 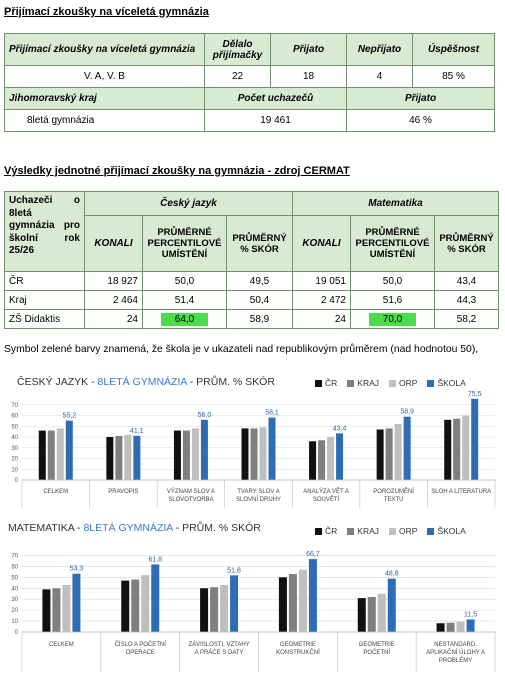 I want to click on cell: 2 472, so click(x=321, y=300).